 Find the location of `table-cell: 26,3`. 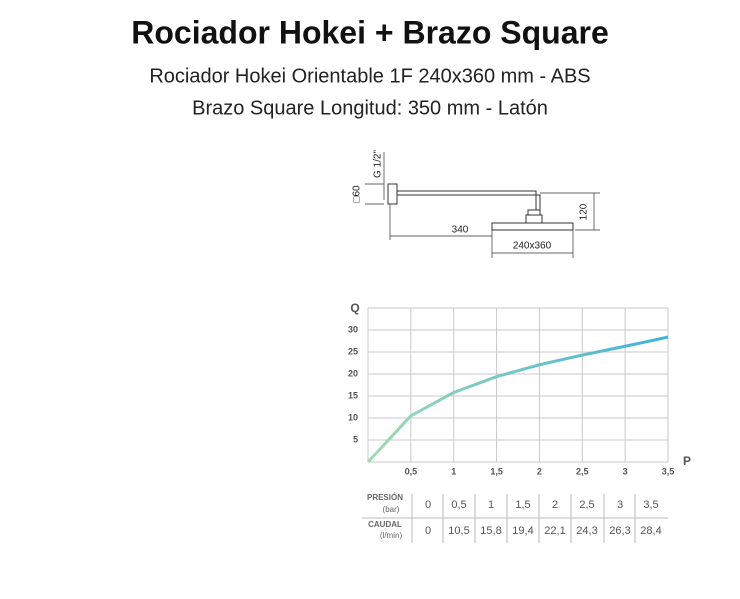

table-cell: 26,3 is located at coordinates (619, 531).